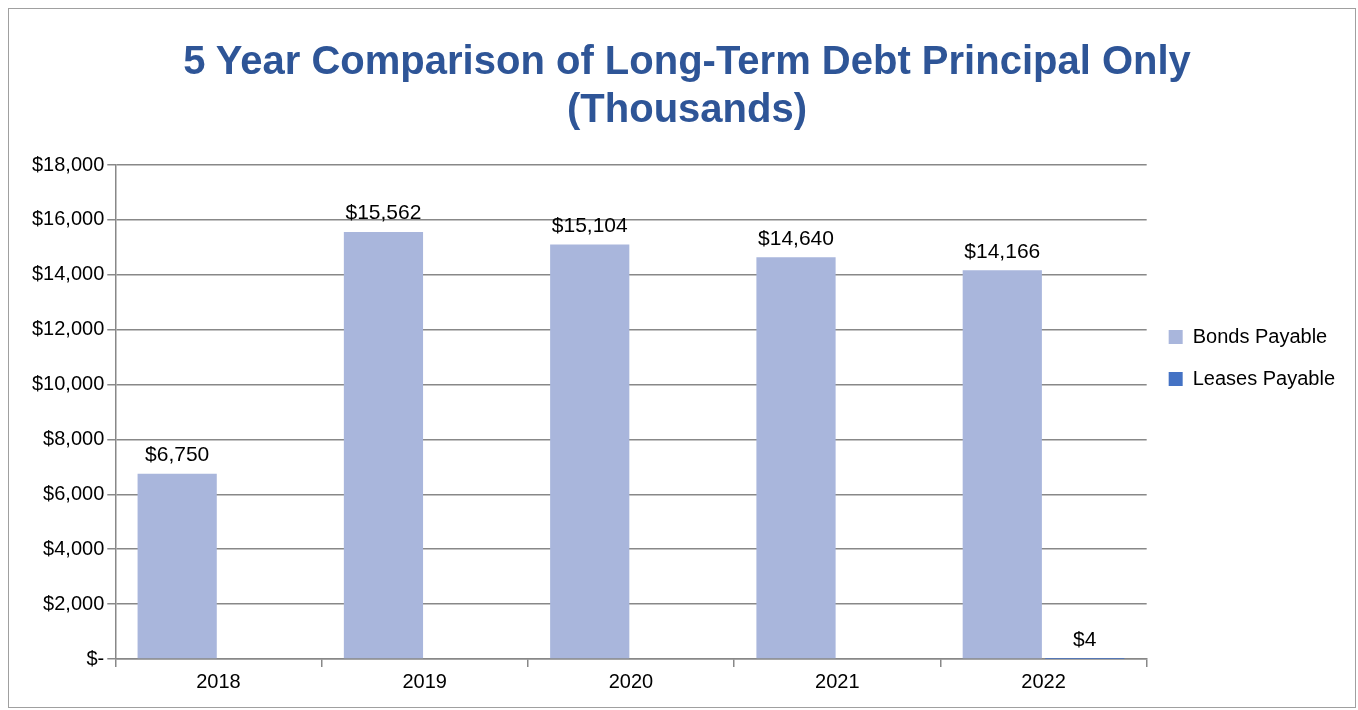 The image size is (1358, 710). Describe the element at coordinates (68, 273) in the screenshot. I see `y-tick-label: $14,000` at that location.